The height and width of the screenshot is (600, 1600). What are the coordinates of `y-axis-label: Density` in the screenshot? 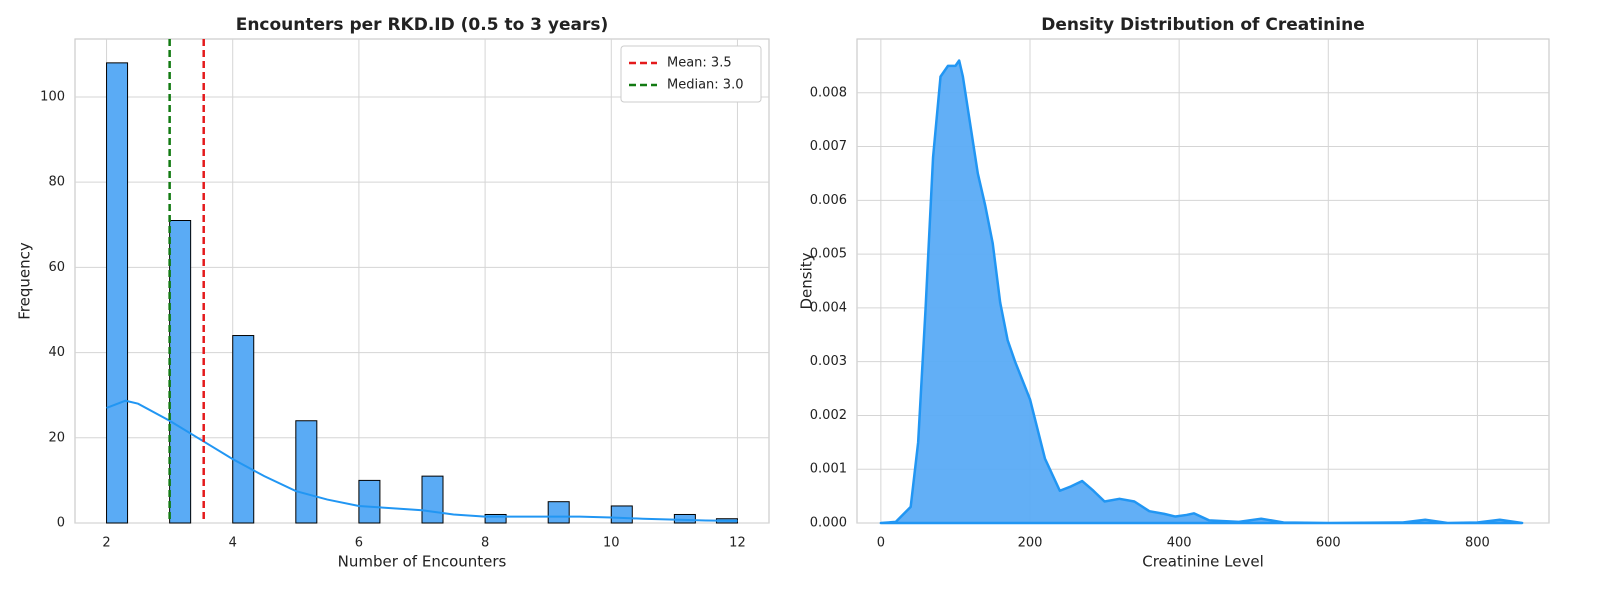 It's located at (807, 280).